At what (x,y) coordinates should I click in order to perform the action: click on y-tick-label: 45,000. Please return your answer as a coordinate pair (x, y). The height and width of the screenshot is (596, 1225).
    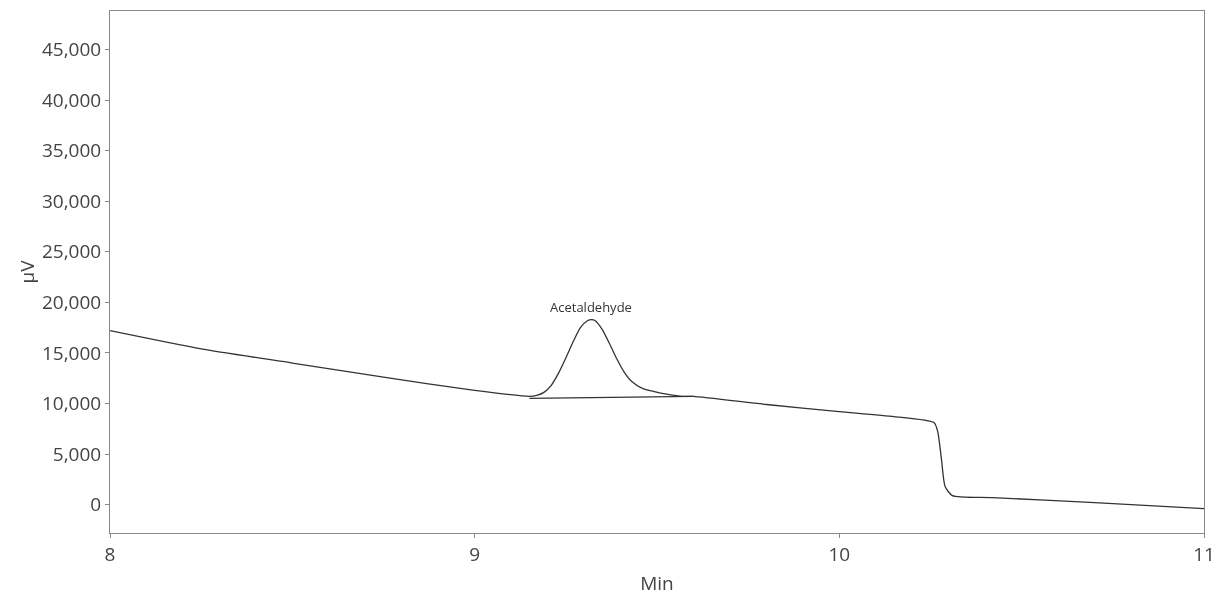
    Looking at the image, I should click on (71, 49).